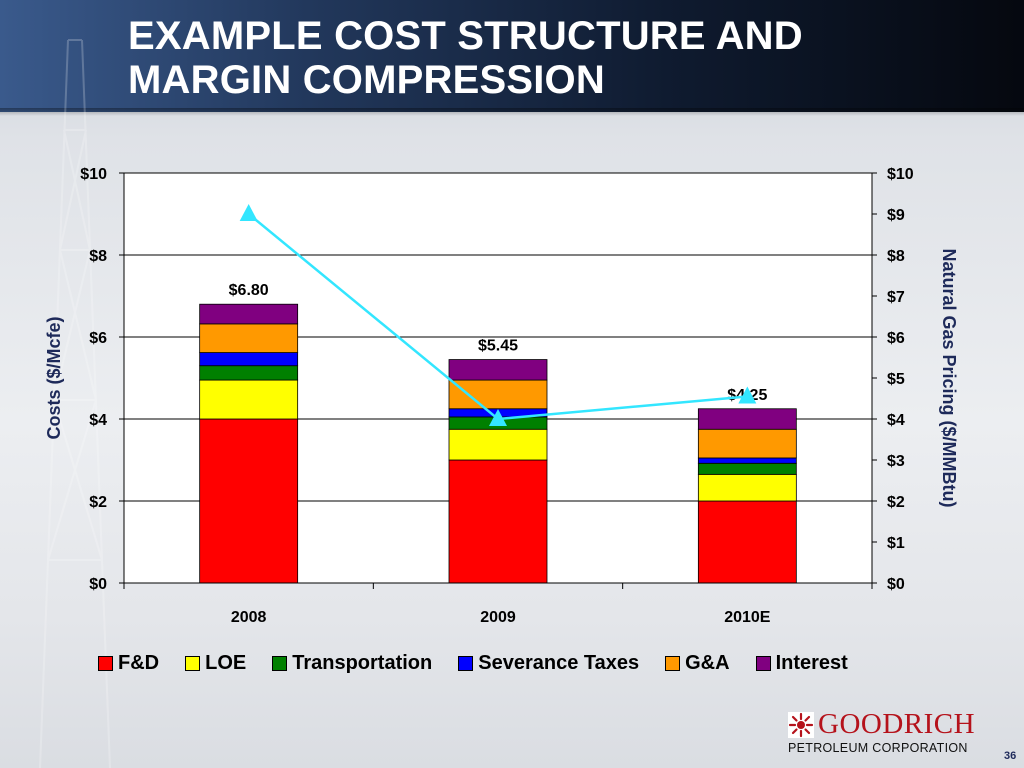 This screenshot has width=1024, height=768. Describe the element at coordinates (896, 584) in the screenshot. I see `y2-tick-label: $0` at that location.